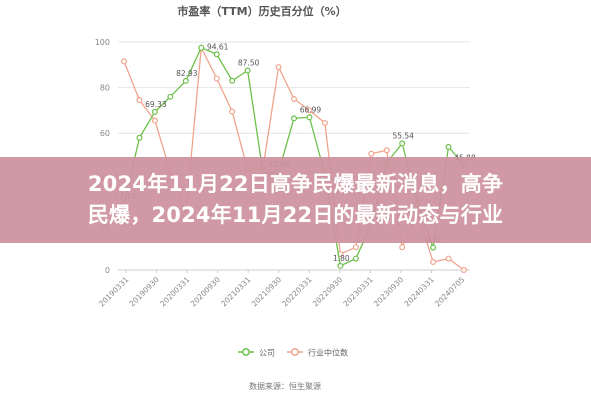  What do you see at coordinates (295, 184) in the screenshot?
I see `headline-line-1: 2024年11月22日高争民爆最新消息，高争` at bounding box center [295, 184].